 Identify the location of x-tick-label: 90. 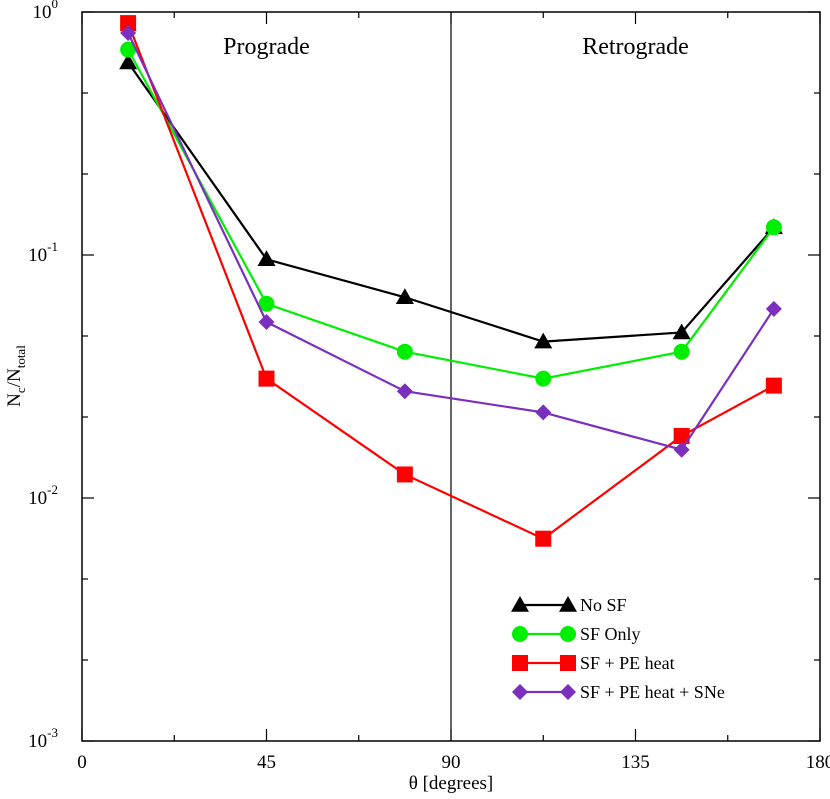
(451, 762).